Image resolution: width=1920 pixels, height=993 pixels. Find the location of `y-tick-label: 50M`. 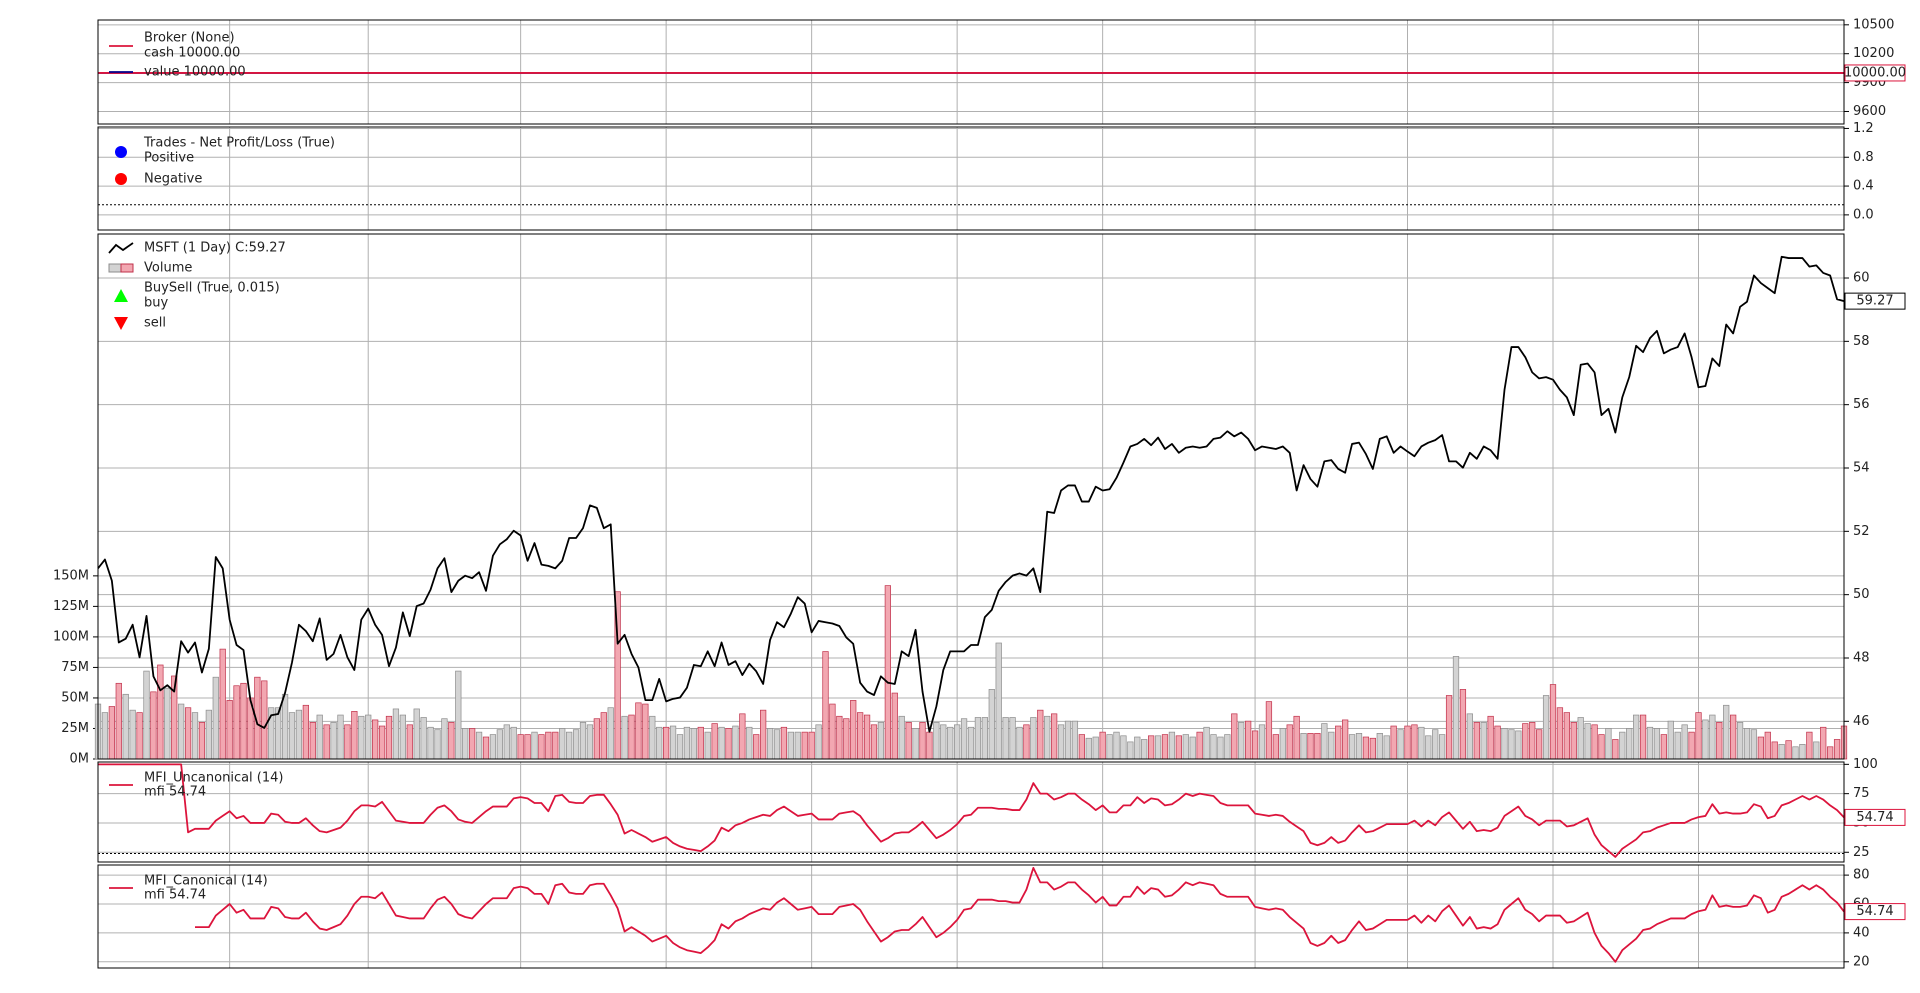

y-tick-label: 50M is located at coordinates (75, 697).